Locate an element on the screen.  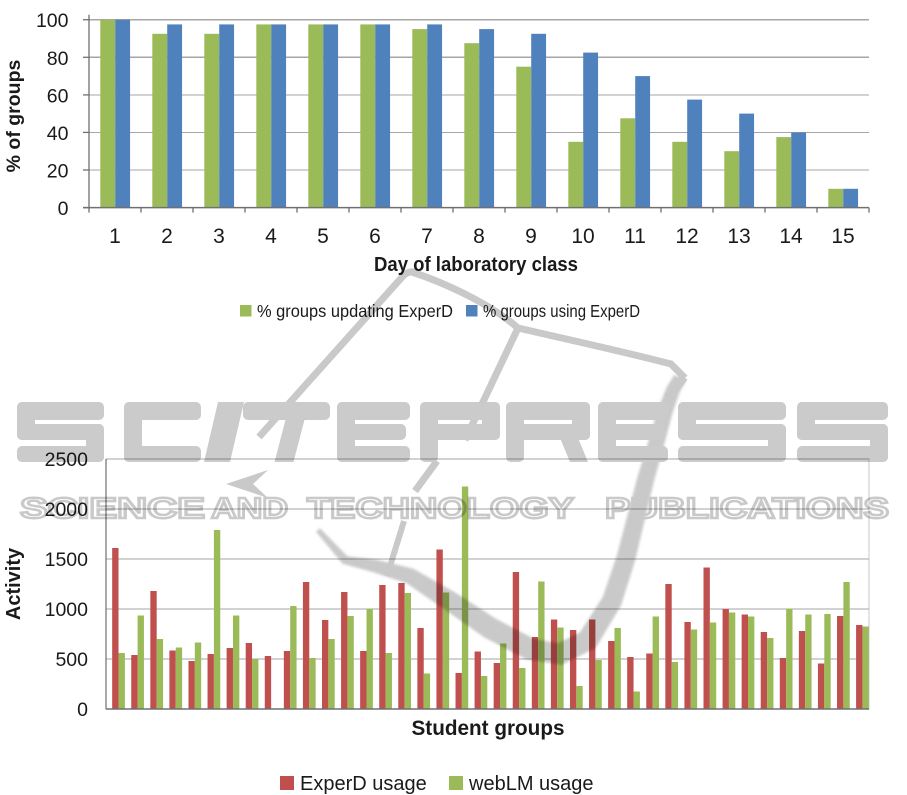
svg-text: TECHNOLOGY is located at coordinates (440, 509).